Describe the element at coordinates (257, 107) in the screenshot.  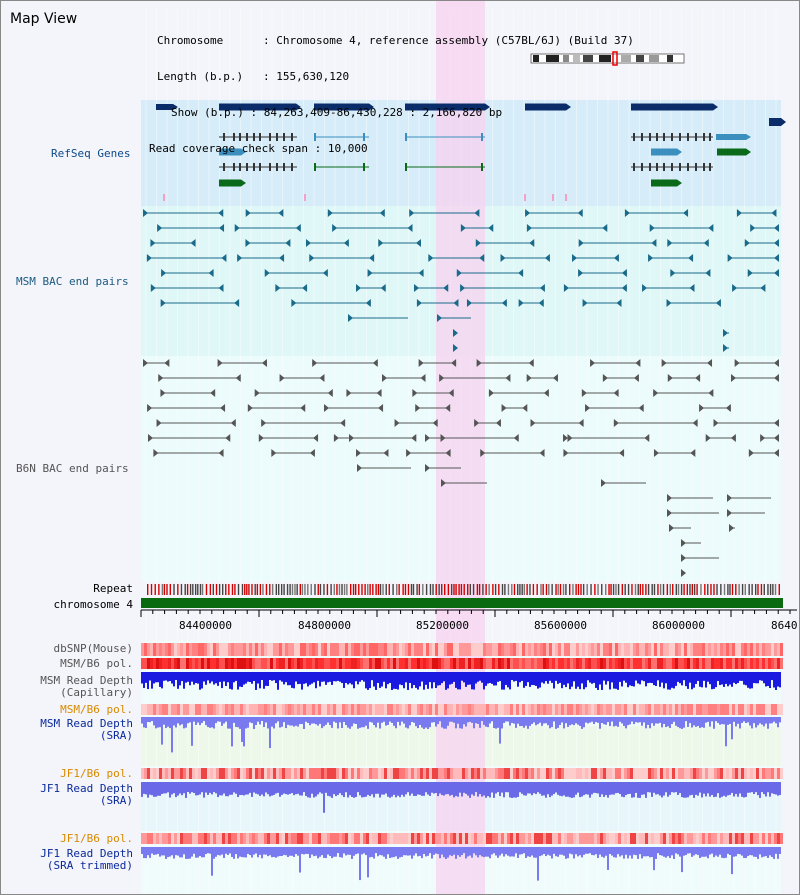
I see `gene-block` at that location.